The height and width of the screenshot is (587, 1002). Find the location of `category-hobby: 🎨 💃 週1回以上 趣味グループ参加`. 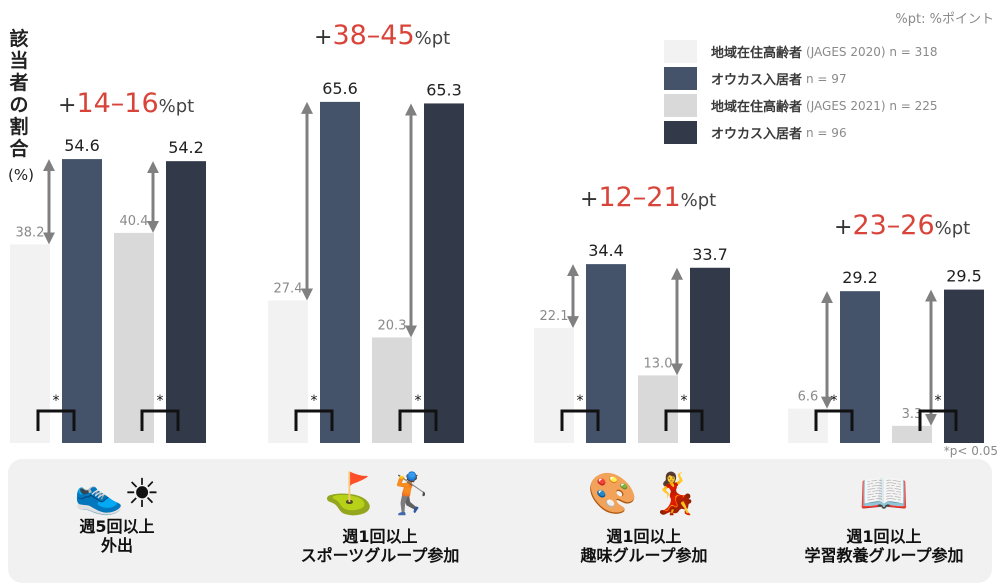

category-hobby: 🎨 💃 週1回以上 趣味グループ参加 is located at coordinates (644, 512).